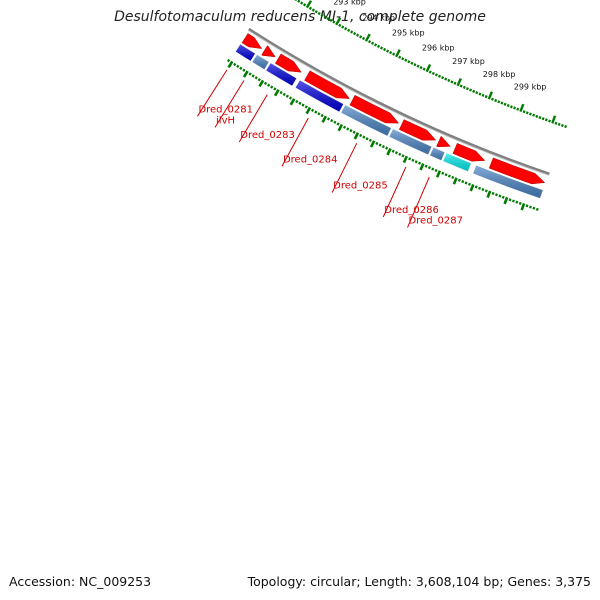 The height and width of the screenshot is (600, 600). What do you see at coordinates (260, 62) in the screenshot?
I see `forward-gene-ilvH` at bounding box center [260, 62].